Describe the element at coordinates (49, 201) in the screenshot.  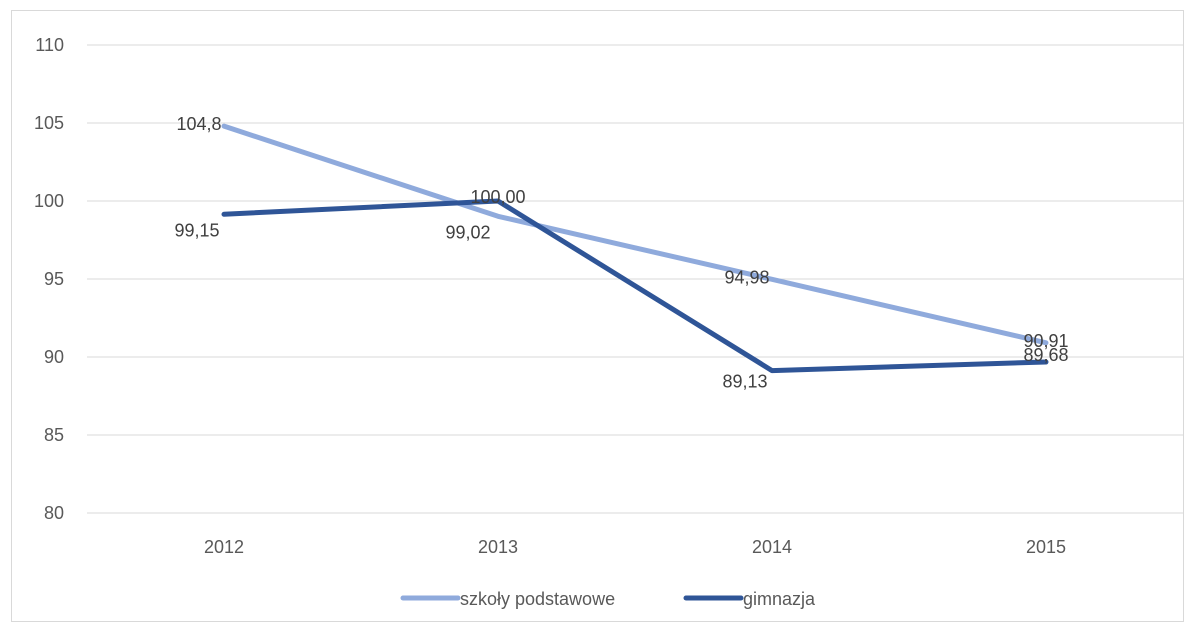
I see `y-tick-label: 100` at that location.